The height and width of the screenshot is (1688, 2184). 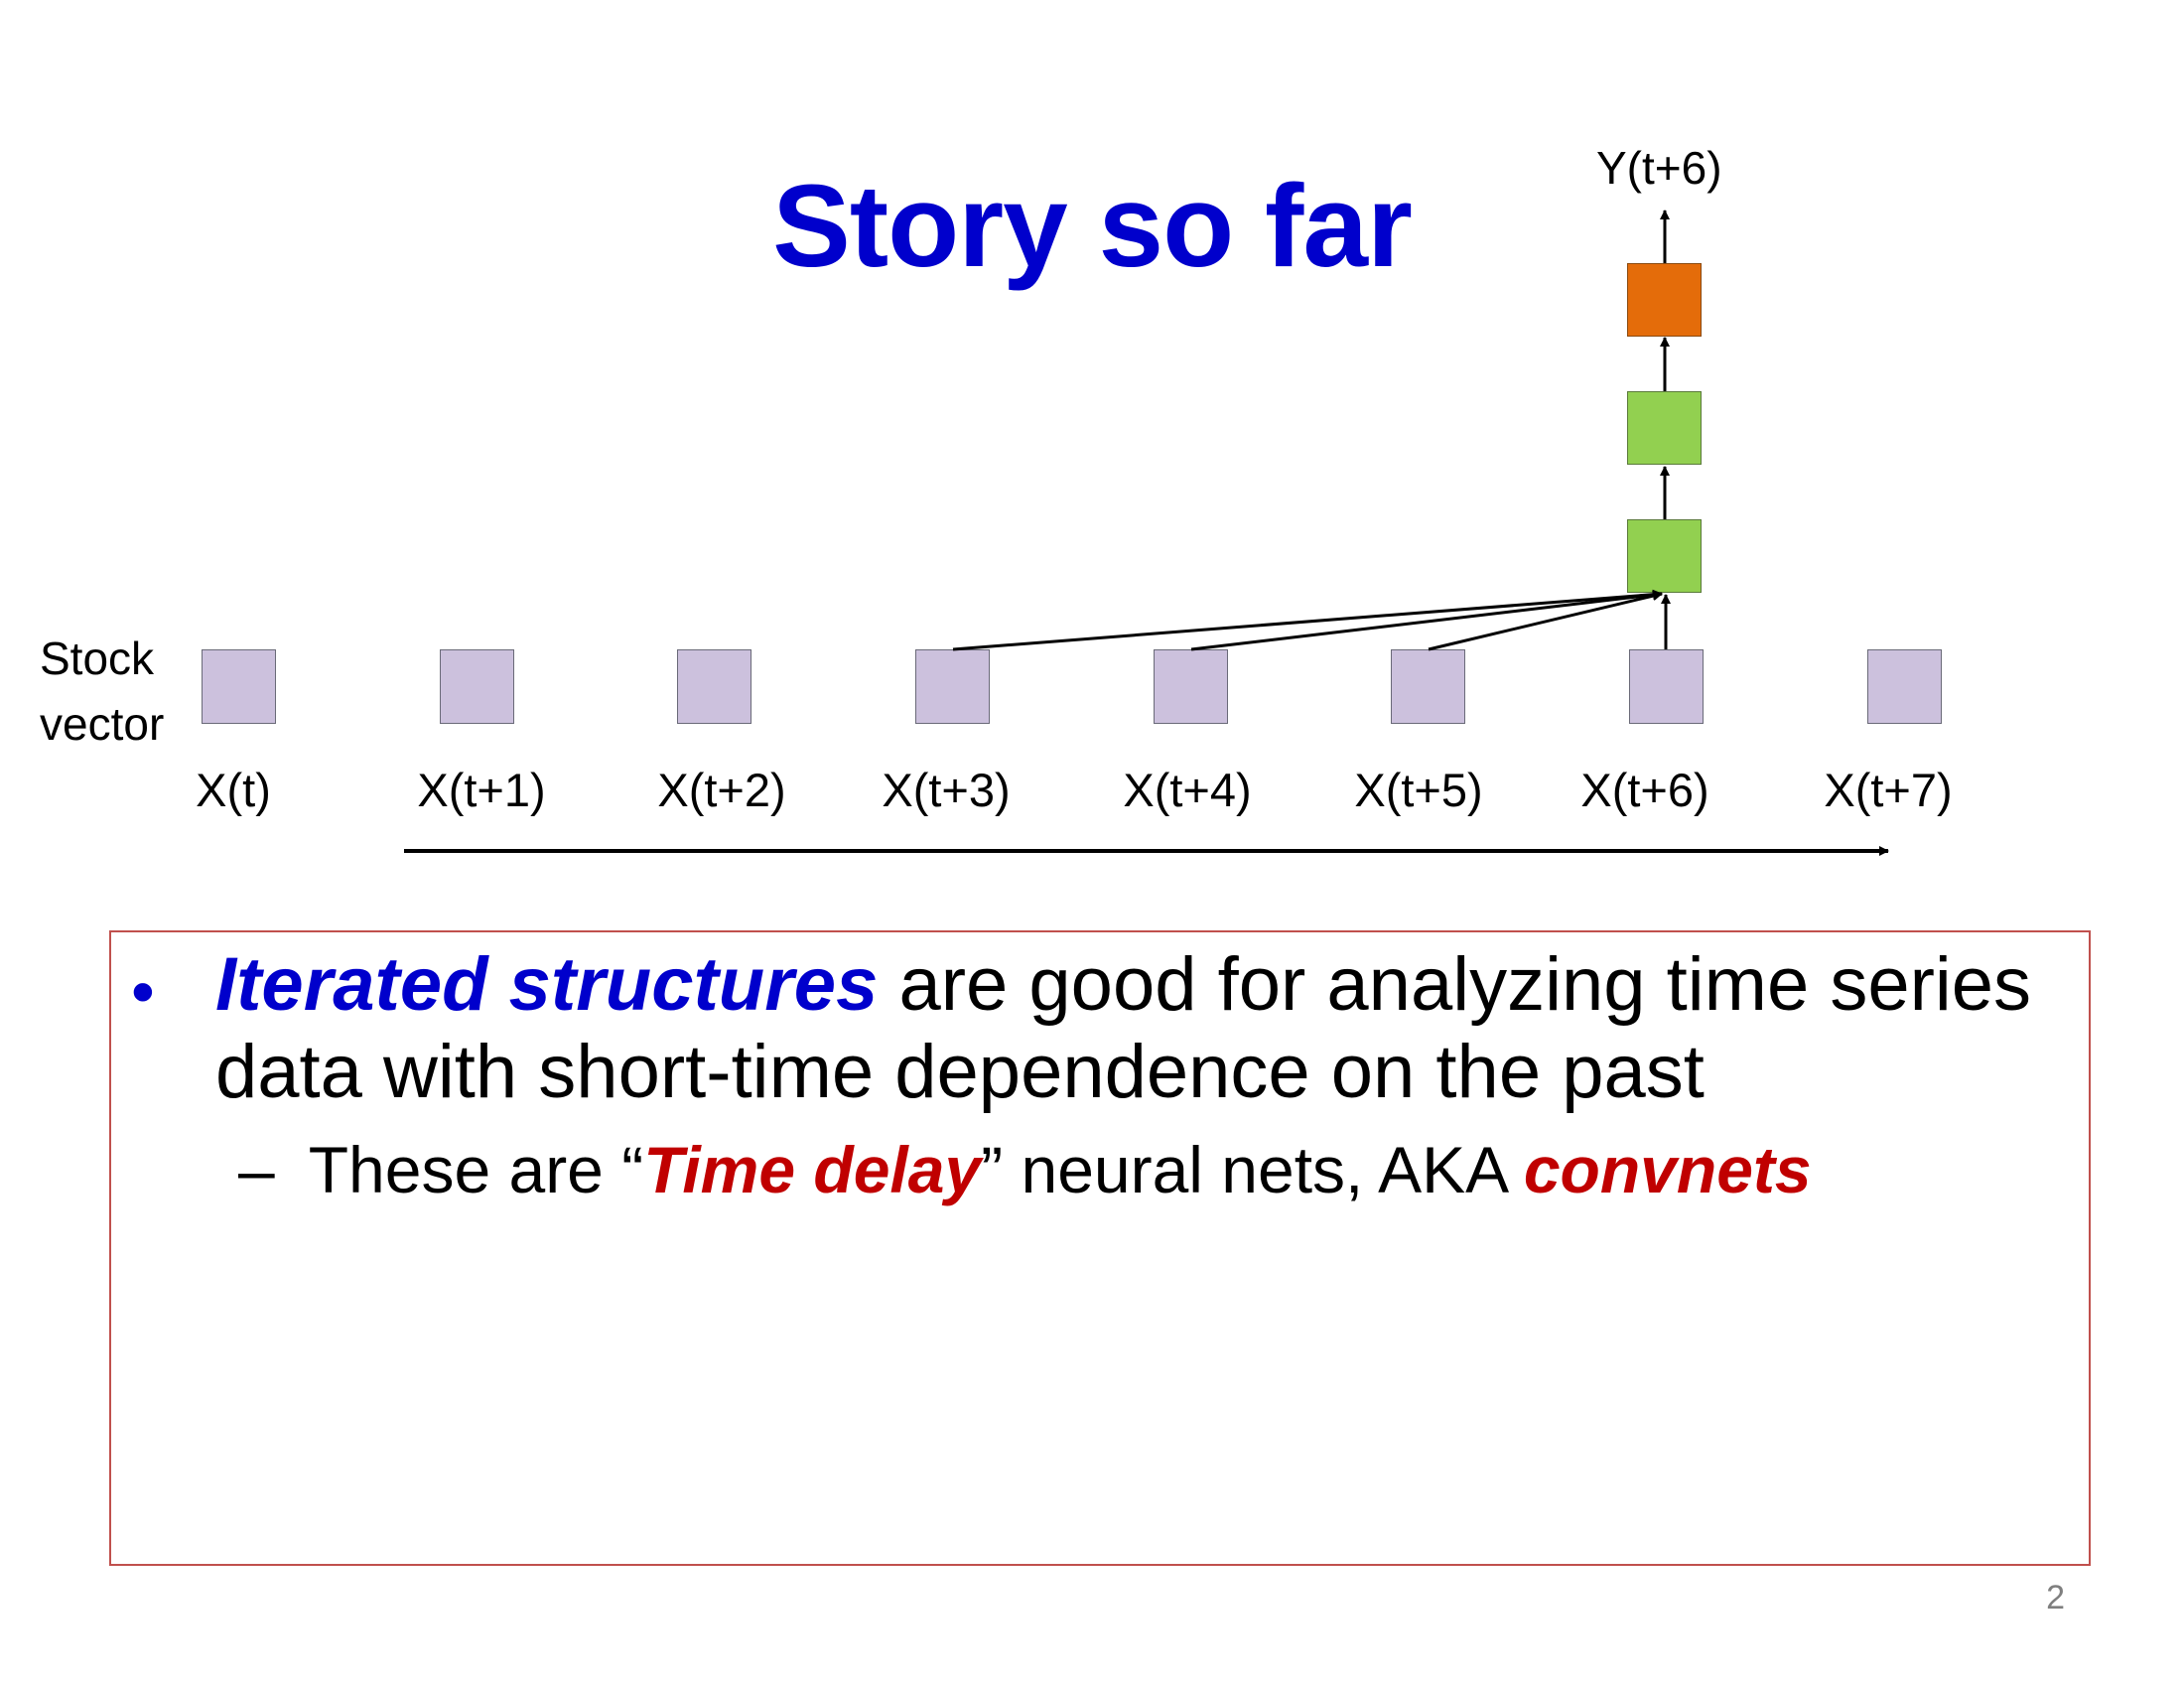 What do you see at coordinates (946, 790) in the screenshot?
I see `x-label-t3: X(t+3)` at bounding box center [946, 790].